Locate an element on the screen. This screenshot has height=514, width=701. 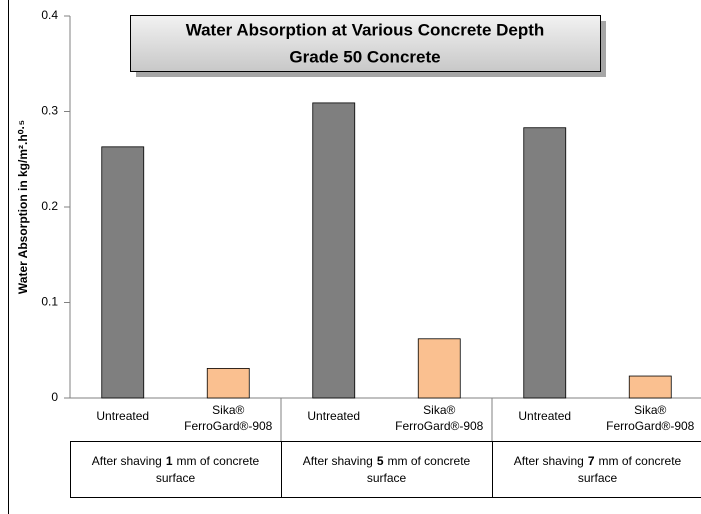
chart-subtitle: Grade 50 Concrete is located at coordinates (364, 56).